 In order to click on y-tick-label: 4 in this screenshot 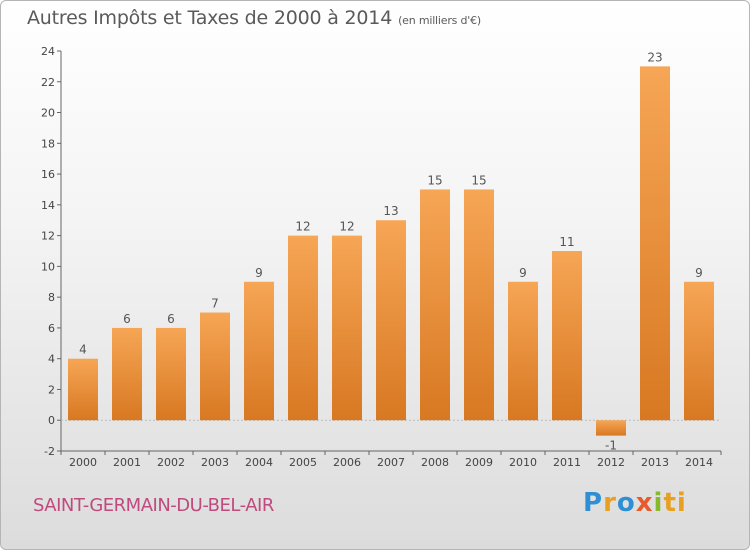, I will do `click(51, 359)`.